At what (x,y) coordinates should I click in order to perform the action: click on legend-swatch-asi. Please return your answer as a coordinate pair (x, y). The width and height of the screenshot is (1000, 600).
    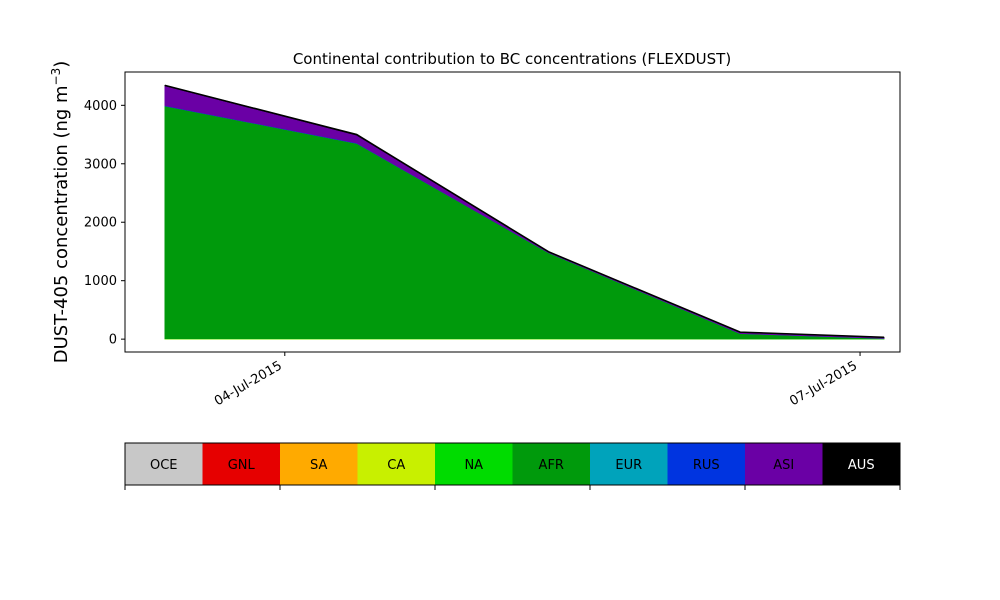
    Looking at the image, I should click on (784, 464).